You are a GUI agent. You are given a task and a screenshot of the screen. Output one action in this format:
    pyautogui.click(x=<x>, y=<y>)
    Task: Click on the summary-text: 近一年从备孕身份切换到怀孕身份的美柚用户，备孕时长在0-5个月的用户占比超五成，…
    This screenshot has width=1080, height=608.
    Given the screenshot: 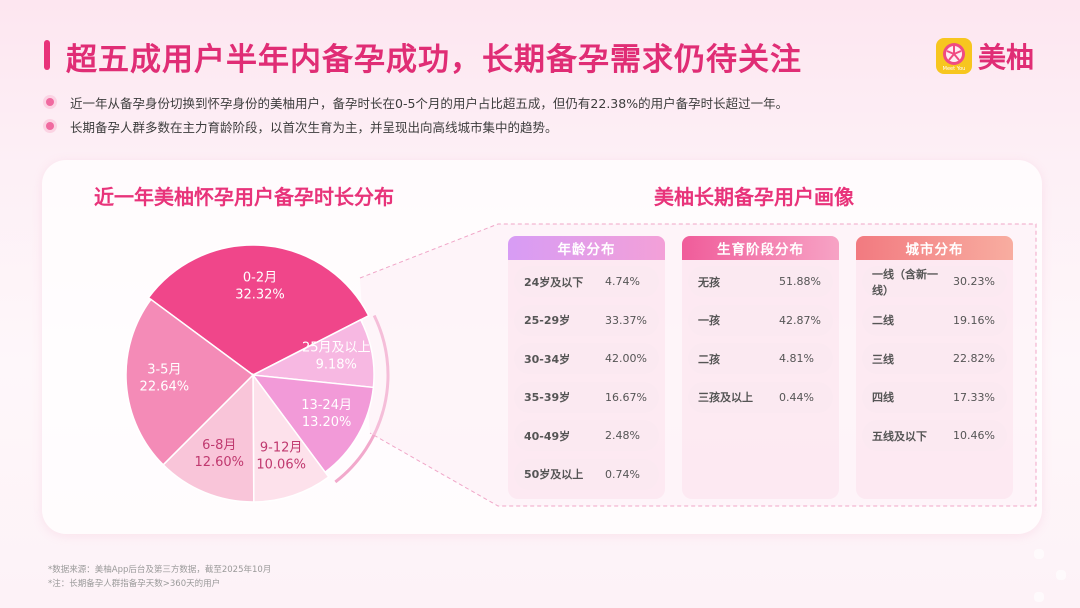 What is the action you would take?
    pyautogui.click(x=429, y=103)
    